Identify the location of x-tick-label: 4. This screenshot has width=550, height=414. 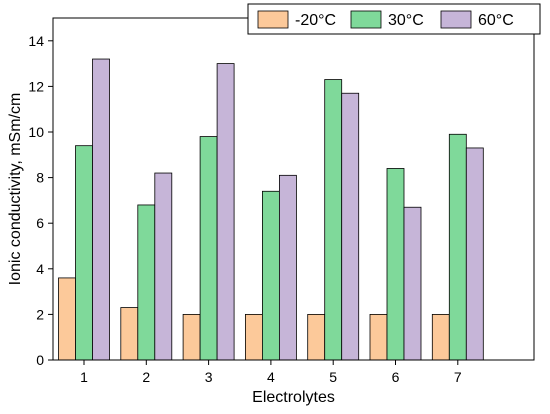
(271, 377).